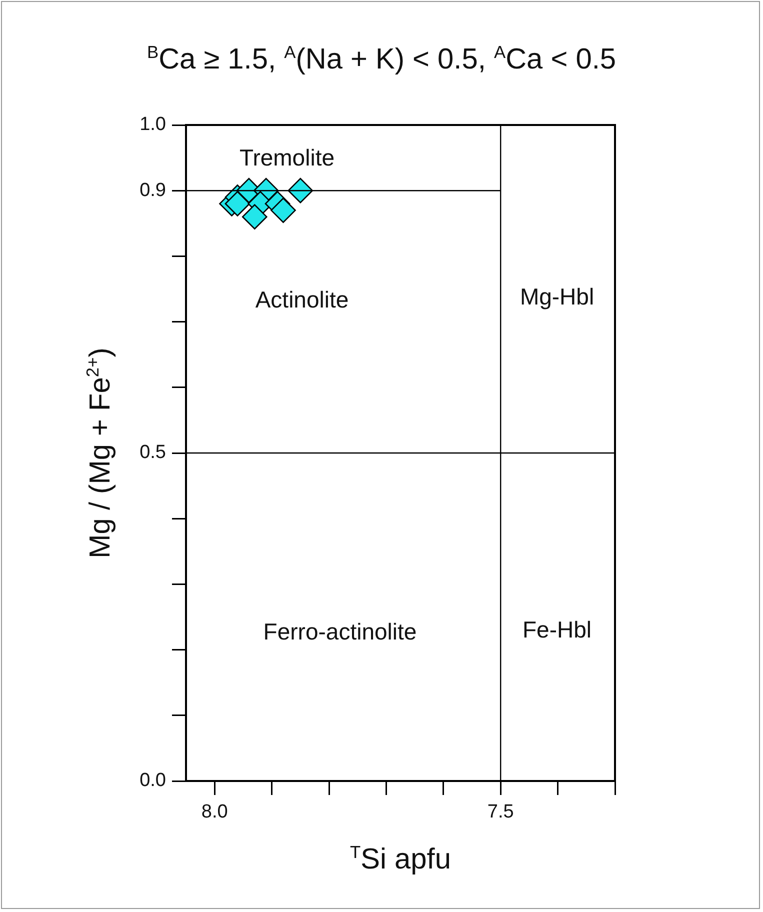 Image resolution: width=763 pixels, height=912 pixels. Describe the element at coordinates (287, 158) in the screenshot. I see `annotation: Tremolite` at that location.